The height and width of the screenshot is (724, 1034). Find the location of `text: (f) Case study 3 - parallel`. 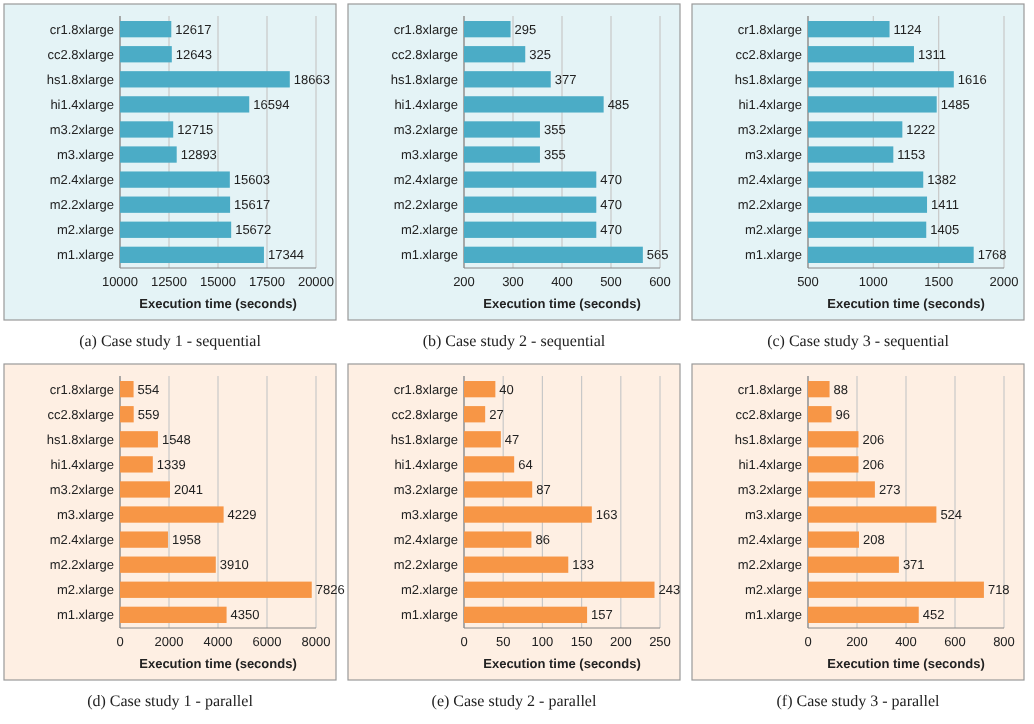

text: (f) Case study 3 - parallel is located at coordinates (859, 701).